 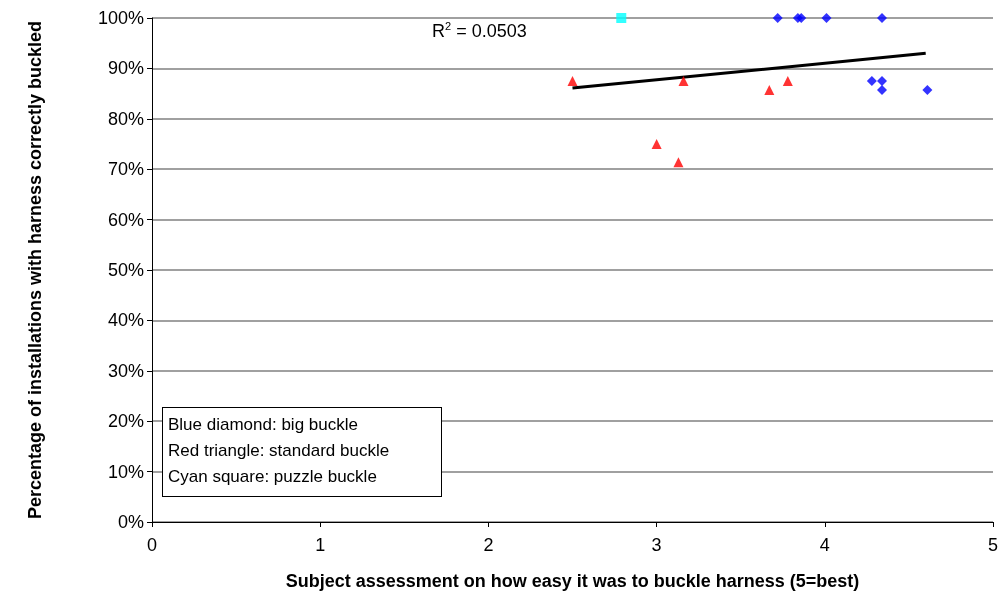 I want to click on x-axis-title: Subject assessment on how easy it was to buckle harness (5=best), so click(x=572, y=581).